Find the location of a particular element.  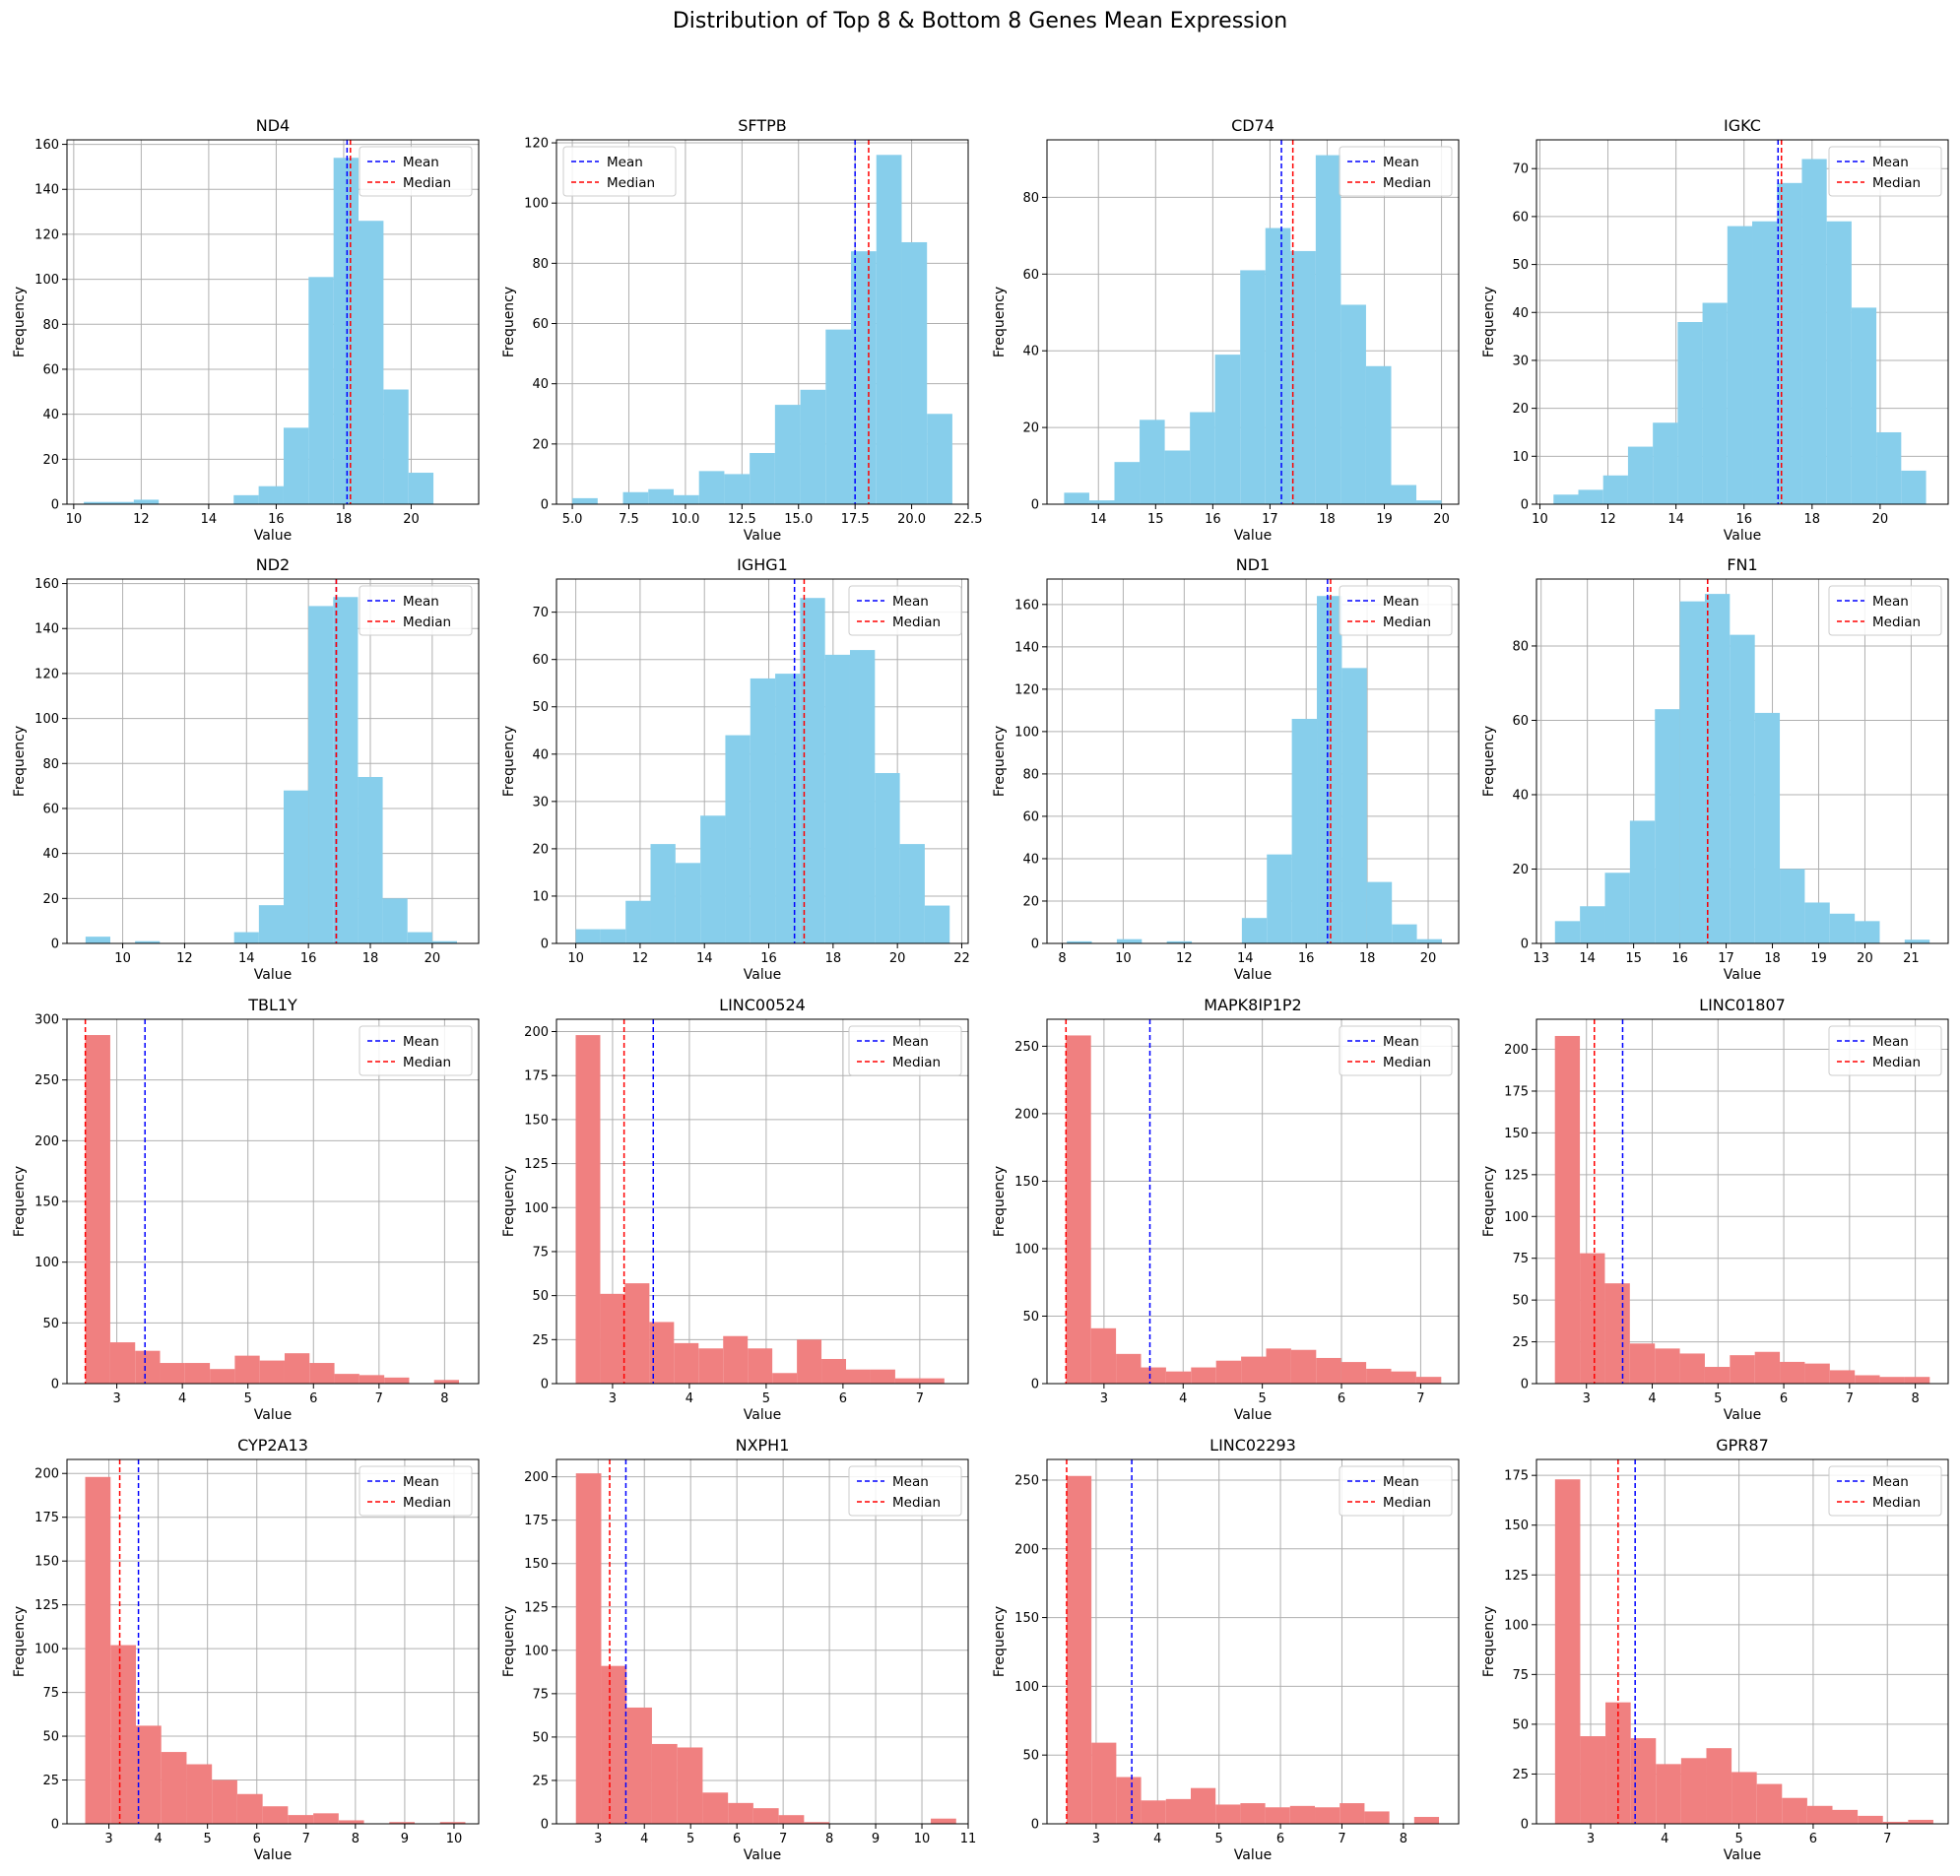

y-tick-label: 120 is located at coordinates (47, 235).